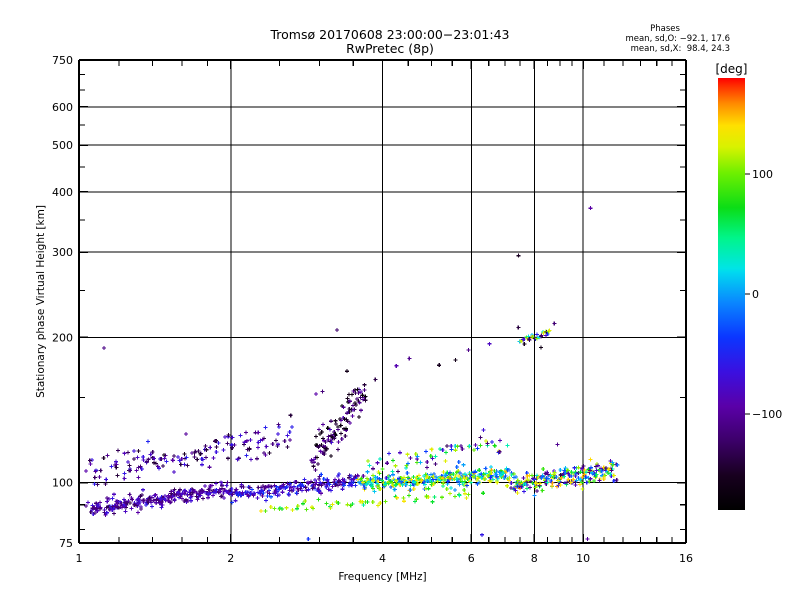 The height and width of the screenshot is (600, 800). What do you see at coordinates (230, 558) in the screenshot?
I see `x-tick-label: 2` at bounding box center [230, 558].